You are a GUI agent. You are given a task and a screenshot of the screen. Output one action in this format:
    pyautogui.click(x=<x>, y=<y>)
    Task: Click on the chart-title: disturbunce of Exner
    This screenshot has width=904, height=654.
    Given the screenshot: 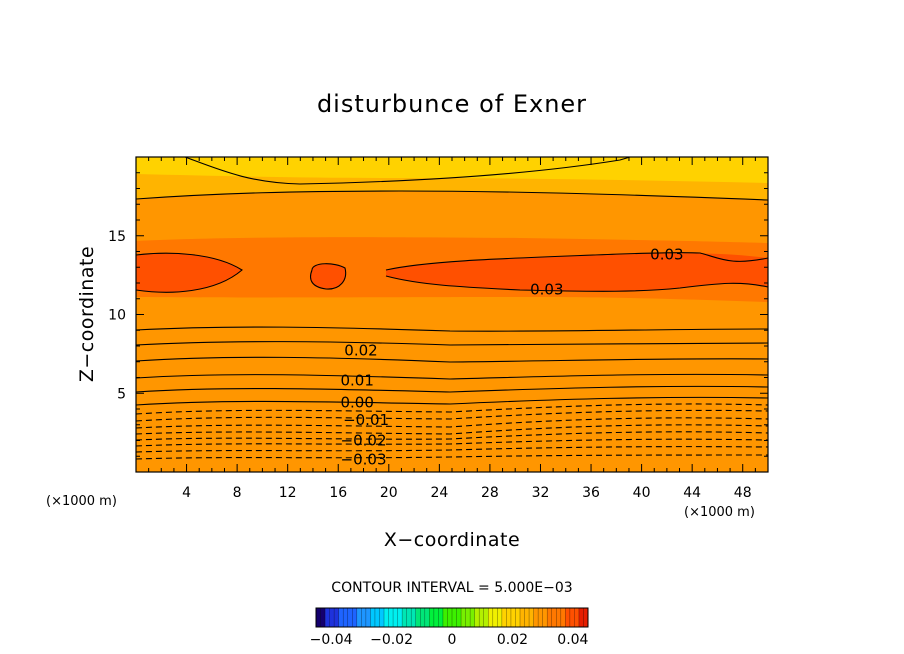 What is the action you would take?
    pyautogui.click(x=452, y=104)
    